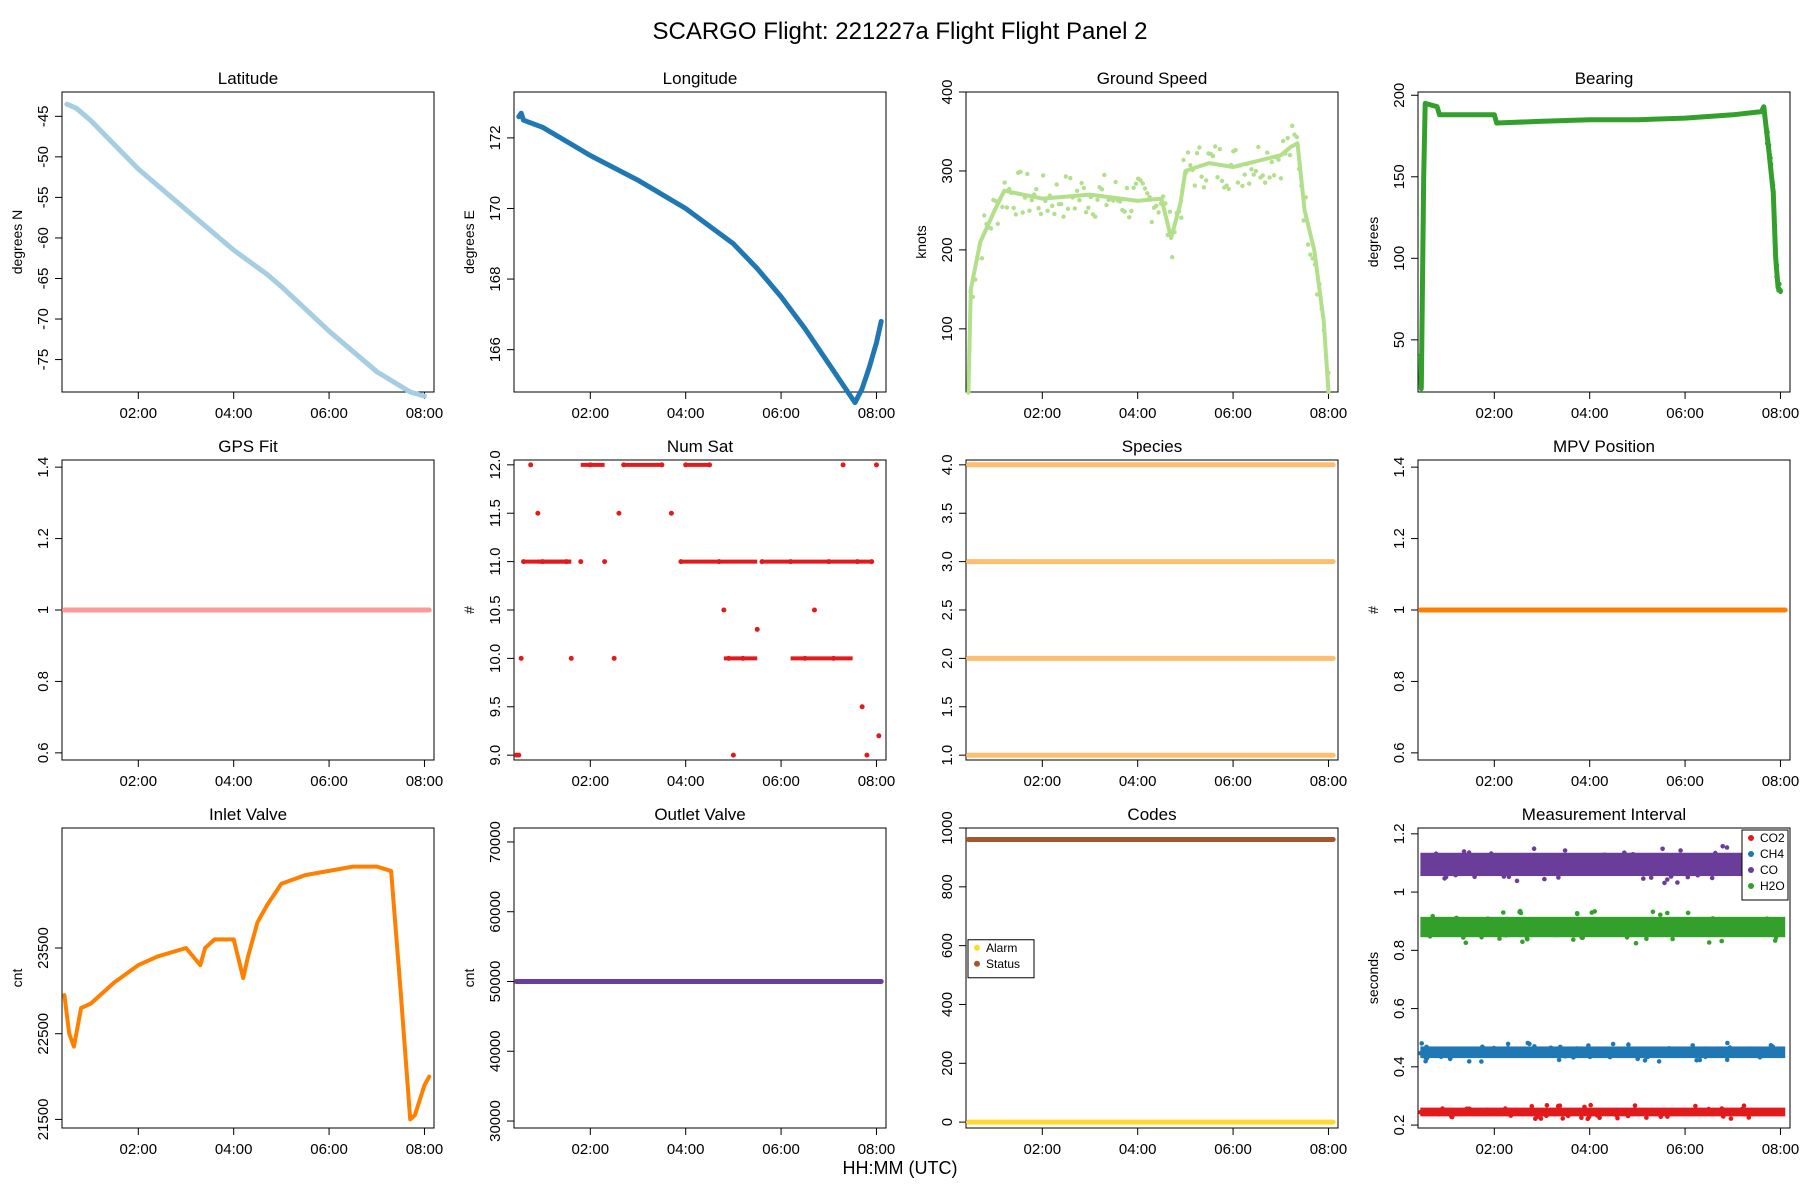 The height and width of the screenshot is (1200, 1800). I want to click on y-tick-label: 200, so click(1399, 95).